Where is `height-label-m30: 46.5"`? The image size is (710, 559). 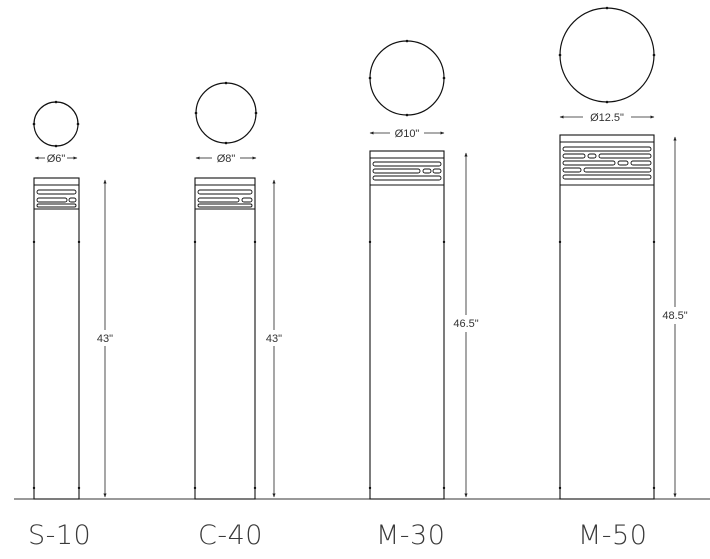 height-label-m30: 46.5" is located at coordinates (465, 324).